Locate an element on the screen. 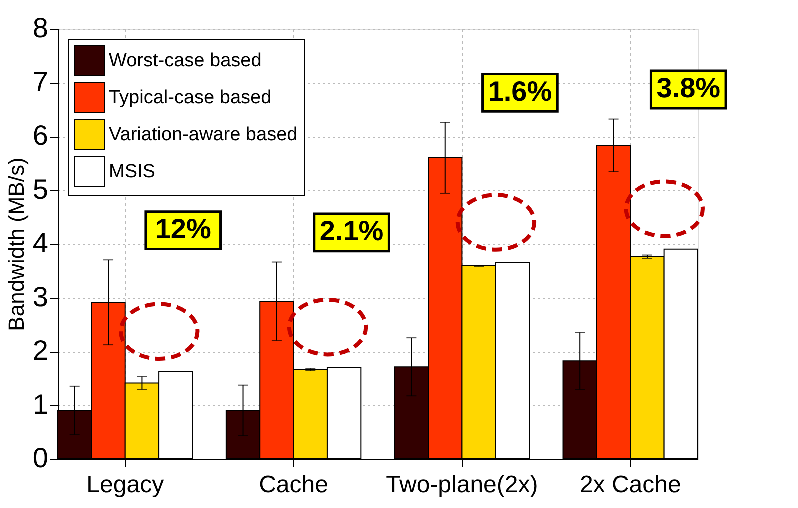  y-tick-label: 8 is located at coordinates (40, 28).